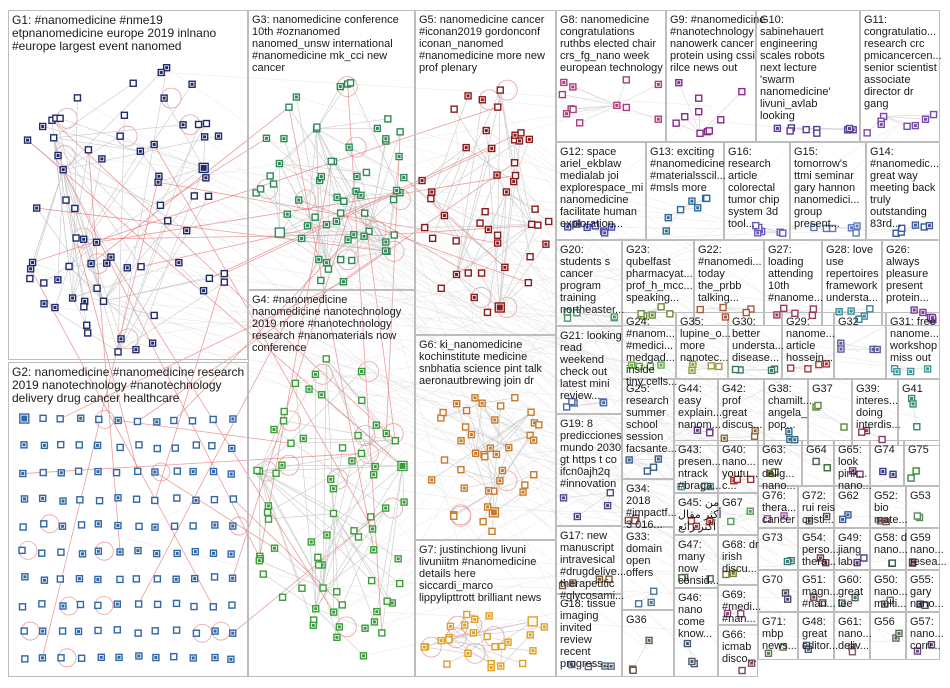 Image resolution: width=950 pixels, height=688 pixels. What do you see at coordinates (327, 312) in the screenshot?
I see `group-label-line: nanomedicine nanotechnology` at bounding box center [327, 312].